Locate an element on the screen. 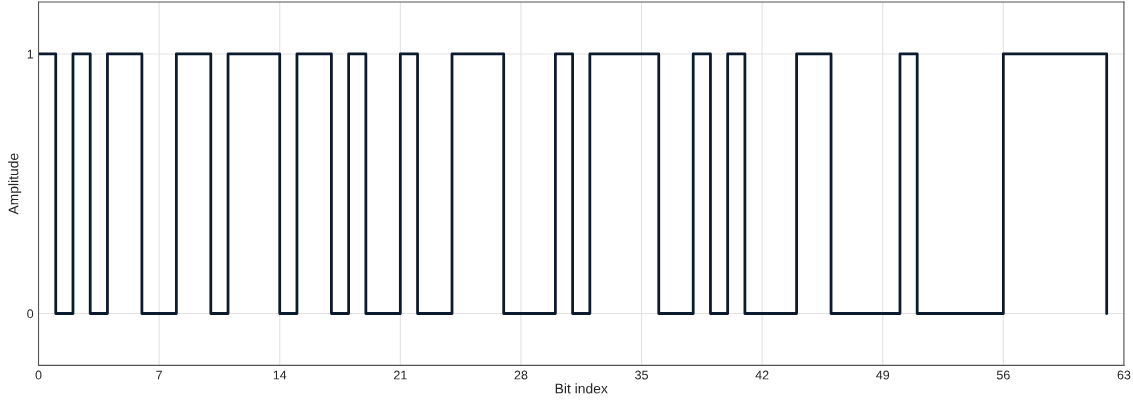 The height and width of the screenshot is (406, 1133). x-tick-label: 63 is located at coordinates (1124, 375).